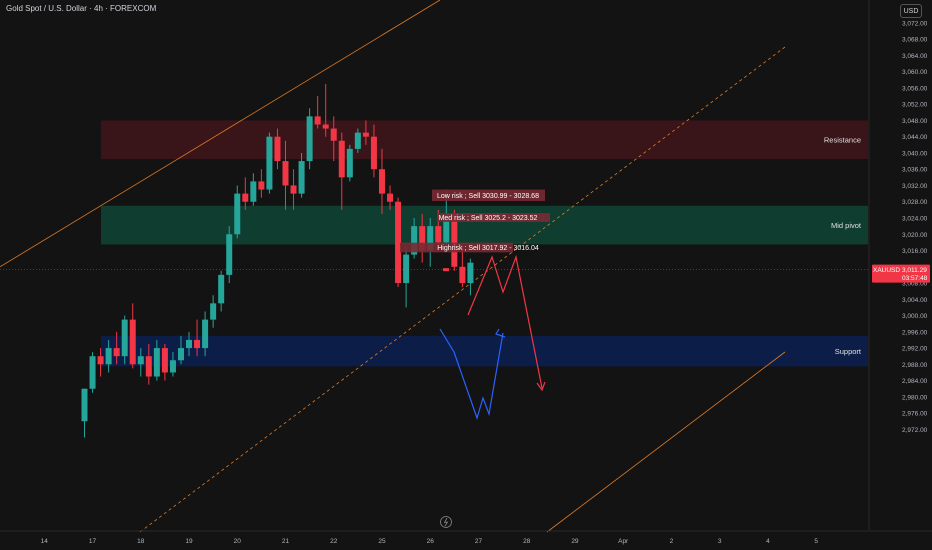  What do you see at coordinates (45, 541) in the screenshot?
I see `time-tick-label: 14` at bounding box center [45, 541].